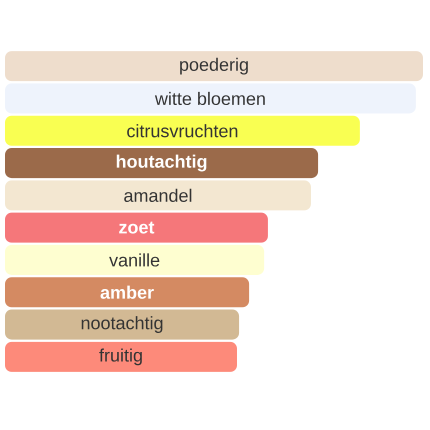  I want to click on y-tick-label: zoet, so click(136, 228).